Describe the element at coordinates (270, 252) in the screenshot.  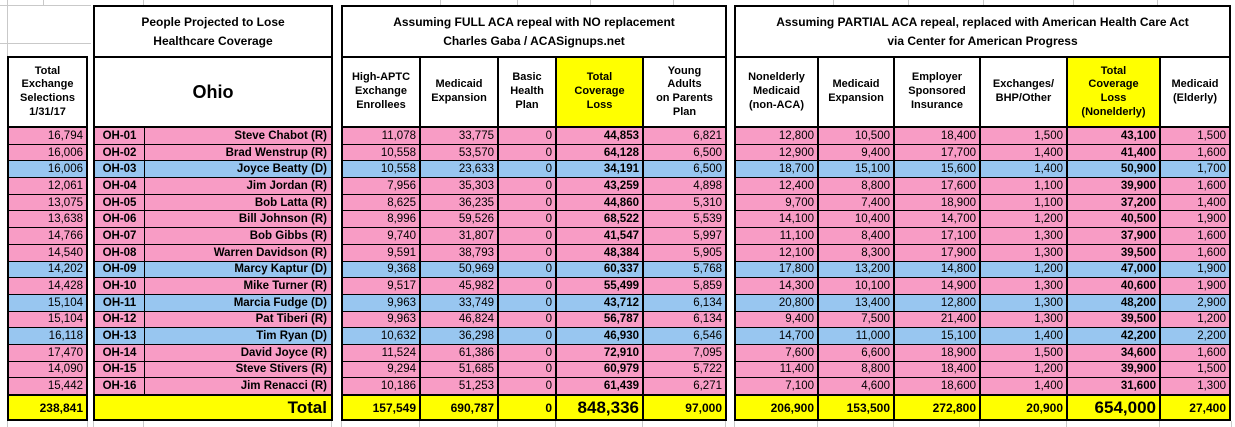
I see `representative-name-cell: Warren Davidson (R)` at that location.